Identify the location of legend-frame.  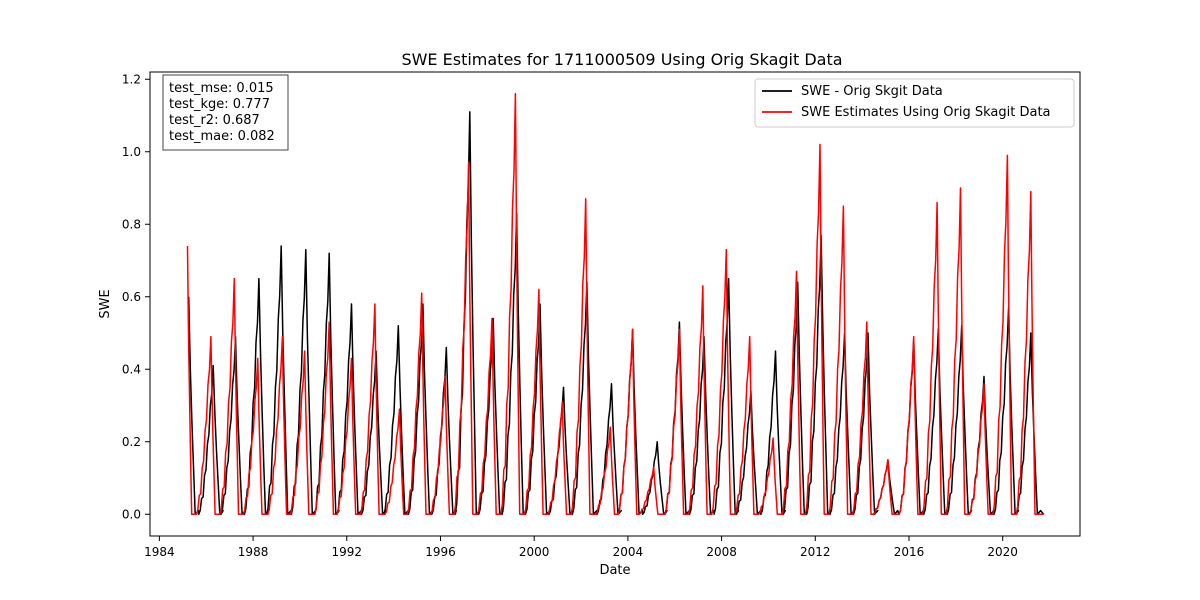
(914, 103).